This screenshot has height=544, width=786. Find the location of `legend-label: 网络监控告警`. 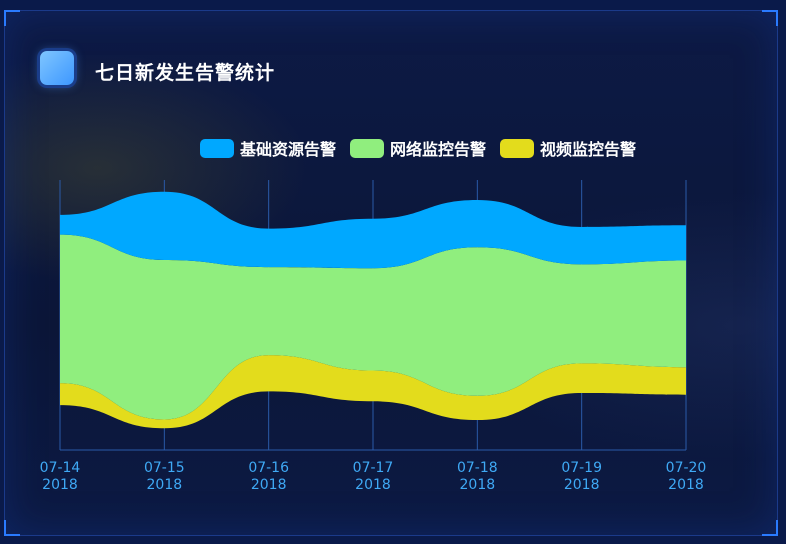

legend-label: 网络监控告警 is located at coordinates (438, 149).